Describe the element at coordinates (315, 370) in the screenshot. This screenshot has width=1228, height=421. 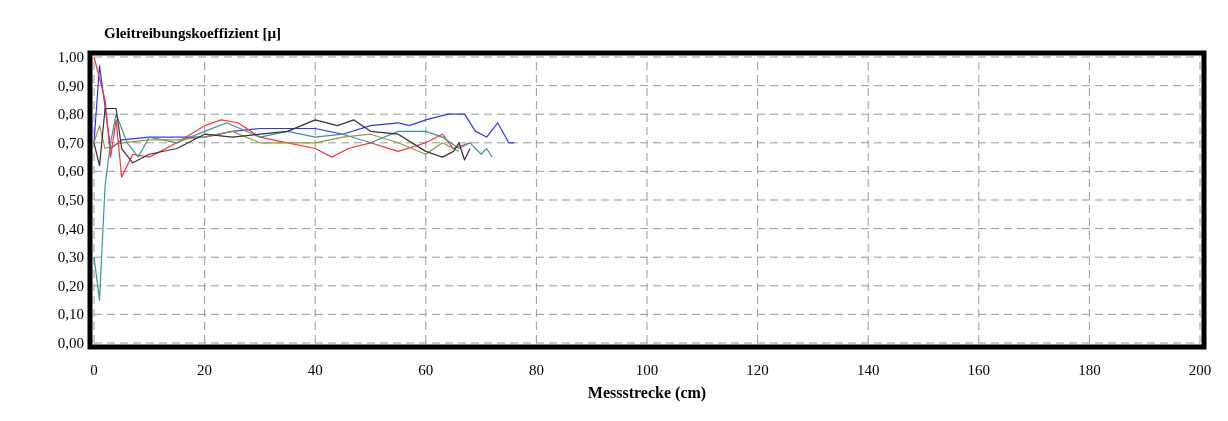
I see `x-tick-label: 40` at that location.